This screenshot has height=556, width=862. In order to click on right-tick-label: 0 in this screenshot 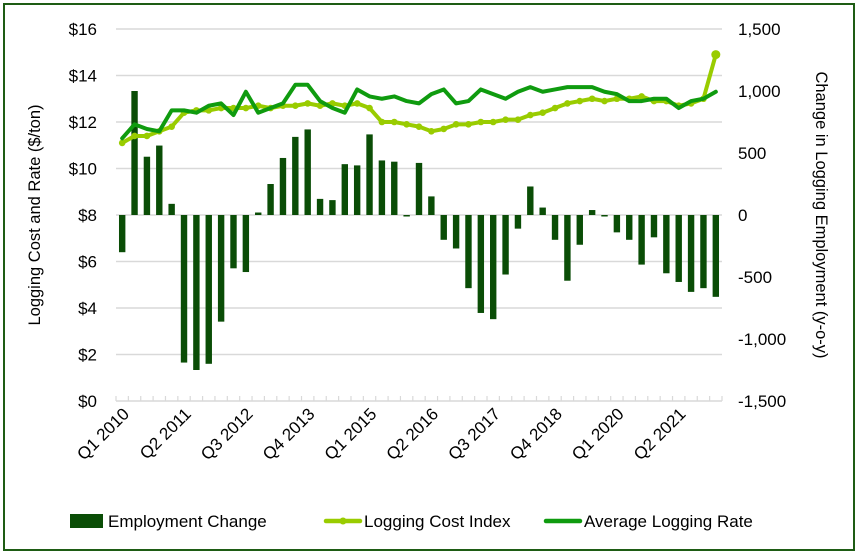, I will do `click(742, 215)`.